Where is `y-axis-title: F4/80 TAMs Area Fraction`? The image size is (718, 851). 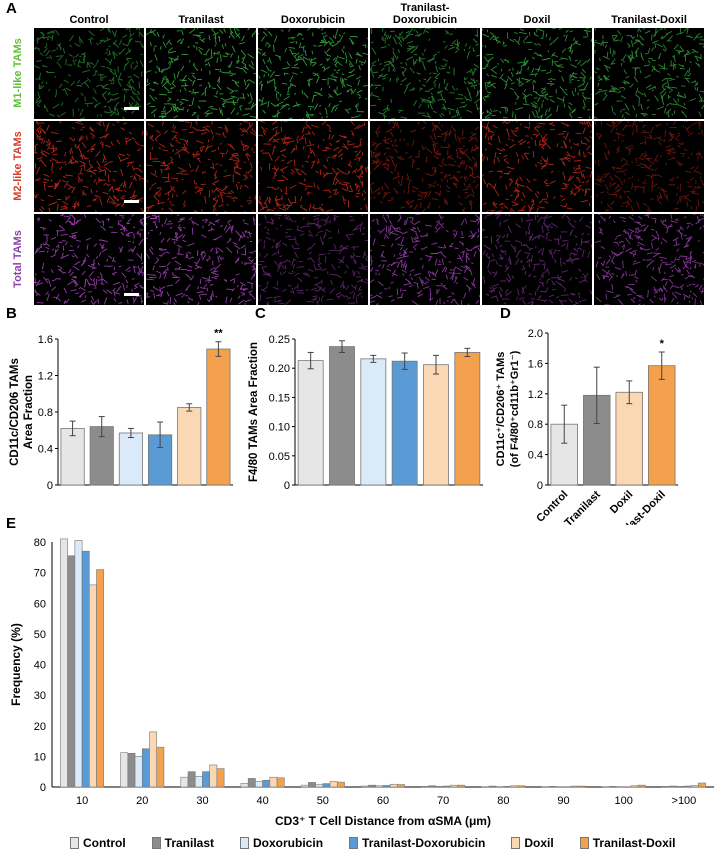
y-axis-title: F4/80 TAMs Area Fraction is located at coordinates (254, 412).